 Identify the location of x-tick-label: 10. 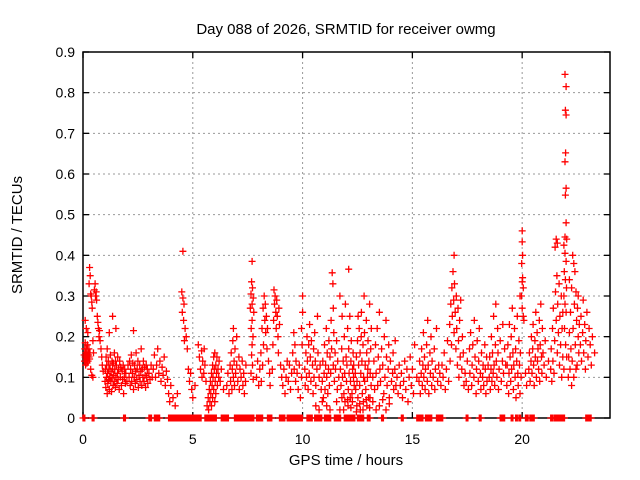
(303, 439).